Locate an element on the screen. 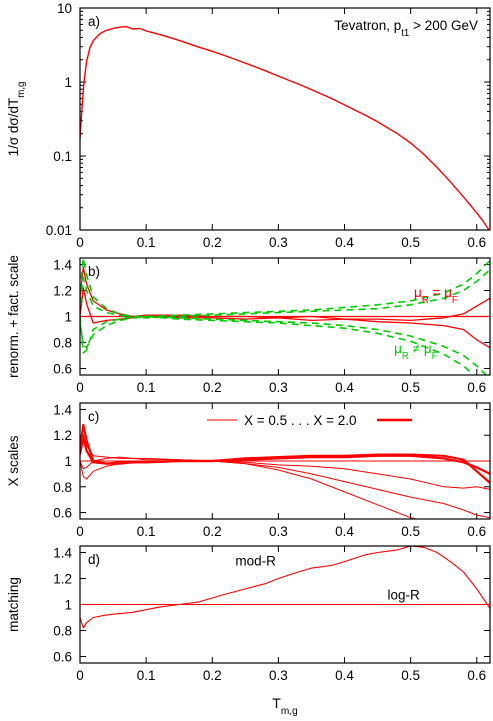 This screenshot has height=721, width=493. label-text: > 200 GeV is located at coordinates (443, 25).